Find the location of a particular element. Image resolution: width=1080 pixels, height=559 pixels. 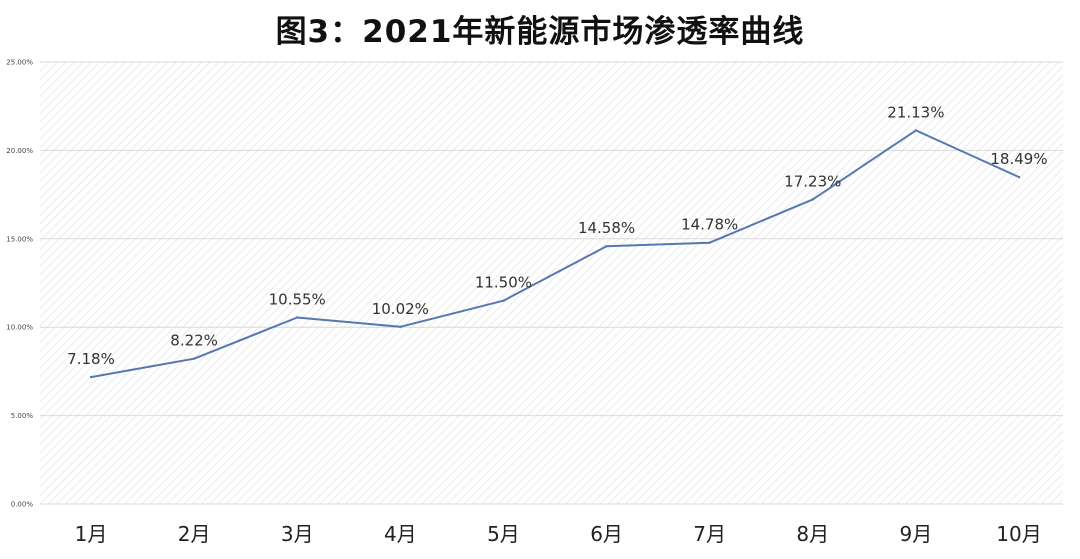

x-tick-label: 10月 is located at coordinates (1018, 534).